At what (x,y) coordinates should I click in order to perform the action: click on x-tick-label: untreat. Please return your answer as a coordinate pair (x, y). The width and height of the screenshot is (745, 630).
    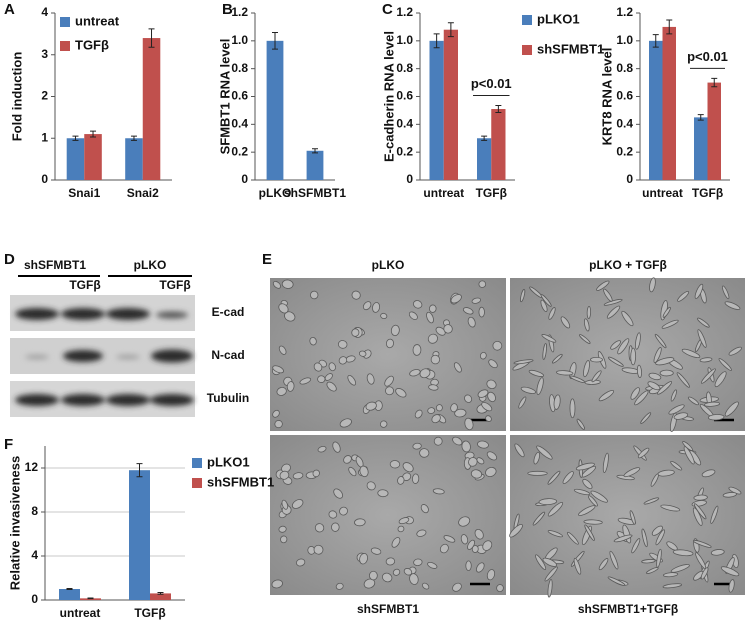
    Looking at the image, I should click on (443, 193).